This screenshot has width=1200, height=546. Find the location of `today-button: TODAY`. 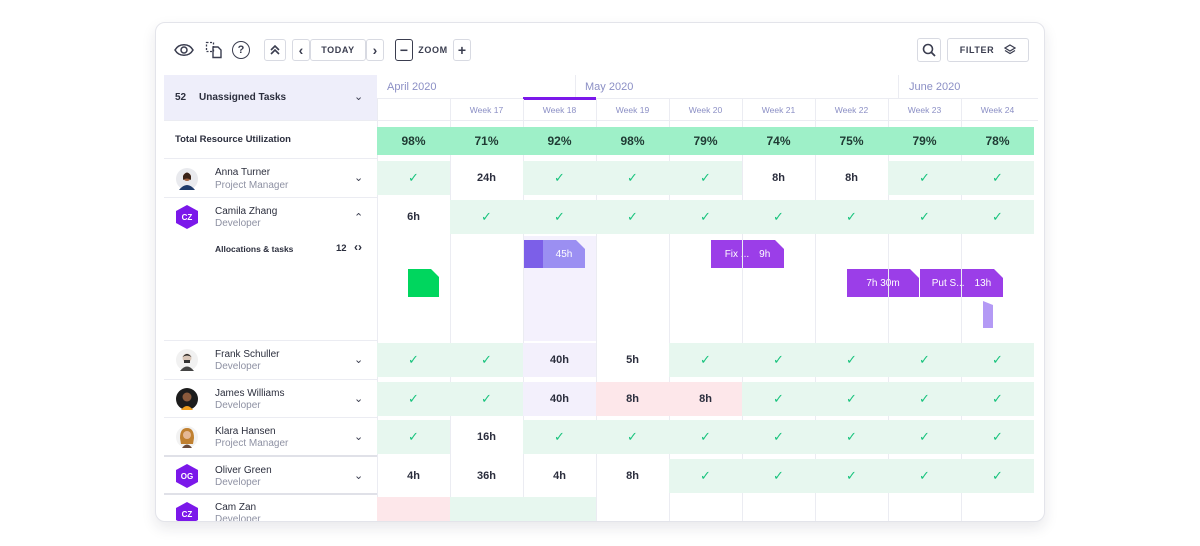

today-button: TODAY is located at coordinates (338, 50).